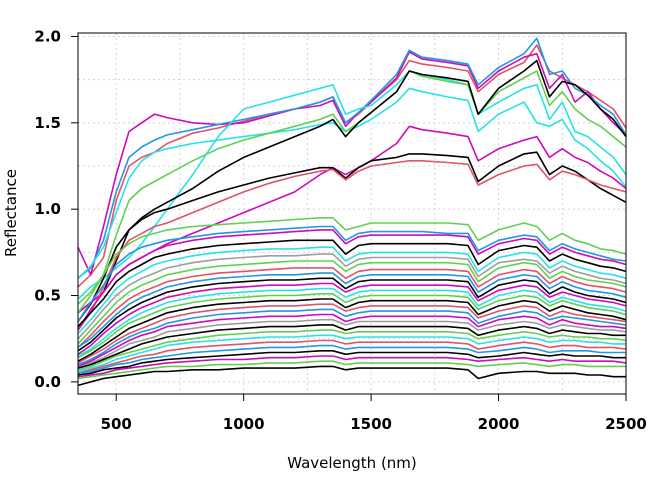 This screenshot has width=650, height=483. I want to click on x-tick-label: 1500, so click(371, 424).